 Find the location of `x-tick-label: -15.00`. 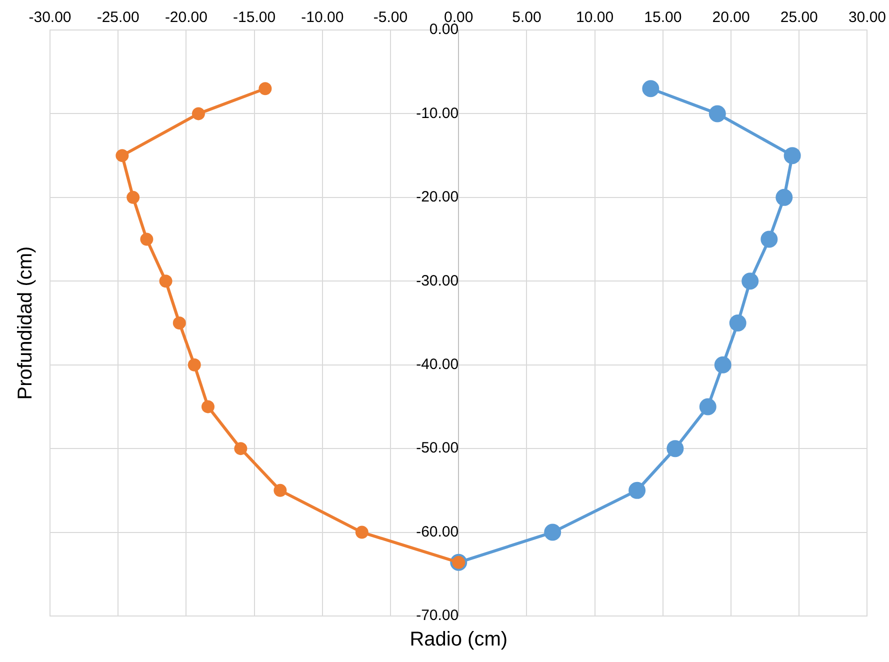

x-tick-label: -15.00 is located at coordinates (254, 17).